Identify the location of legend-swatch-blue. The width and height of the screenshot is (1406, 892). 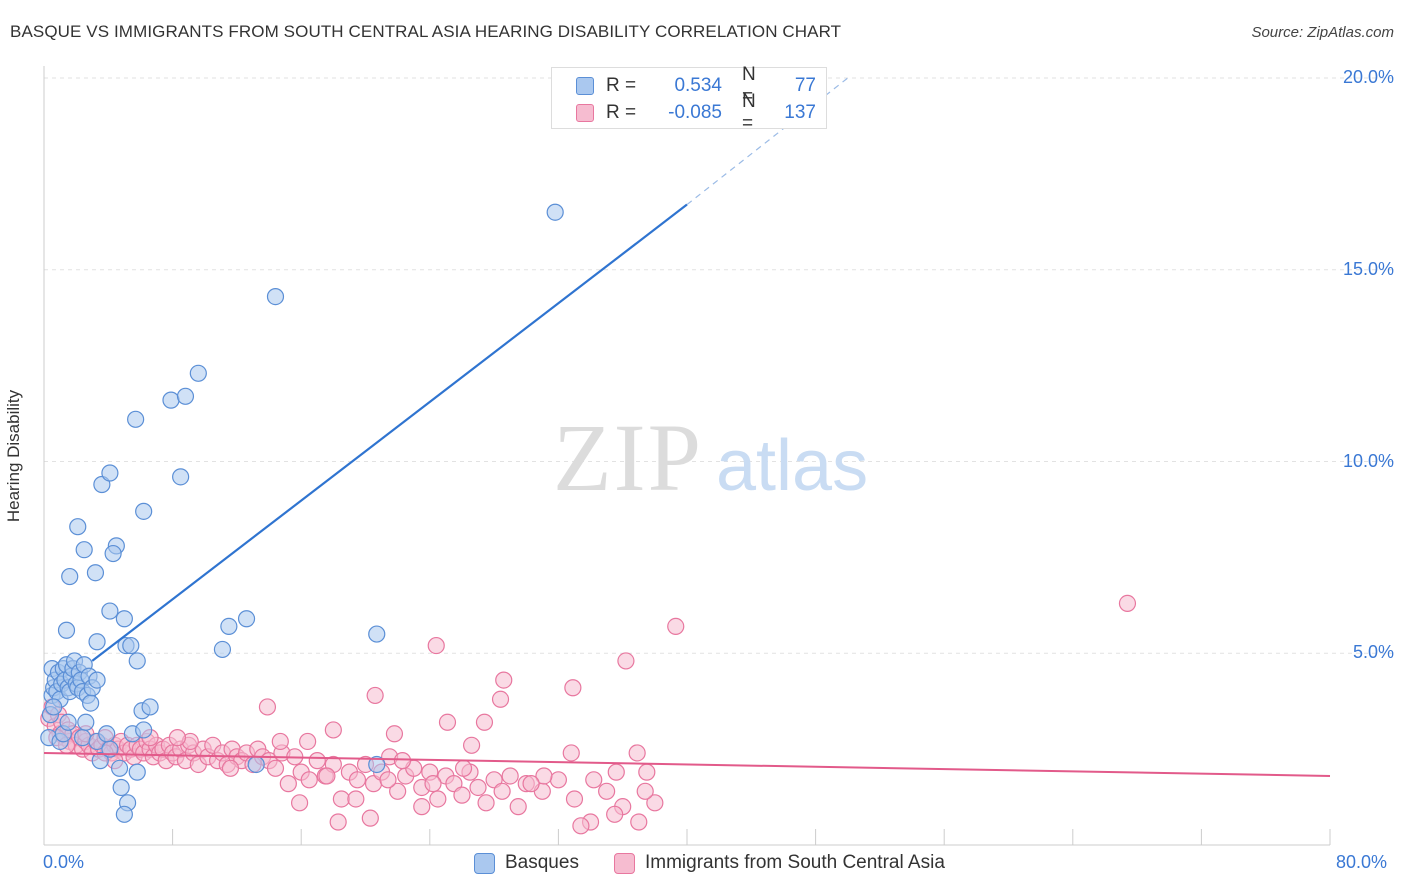
(585, 86).